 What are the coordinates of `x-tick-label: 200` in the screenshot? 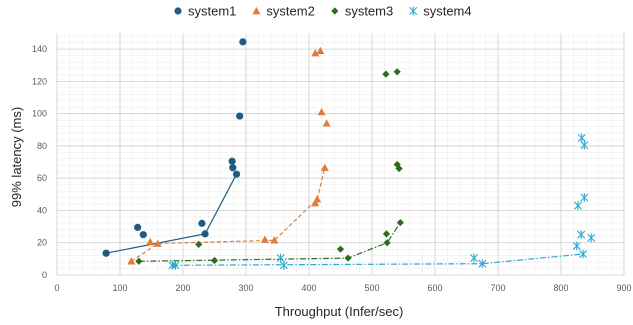 It's located at (182, 288).